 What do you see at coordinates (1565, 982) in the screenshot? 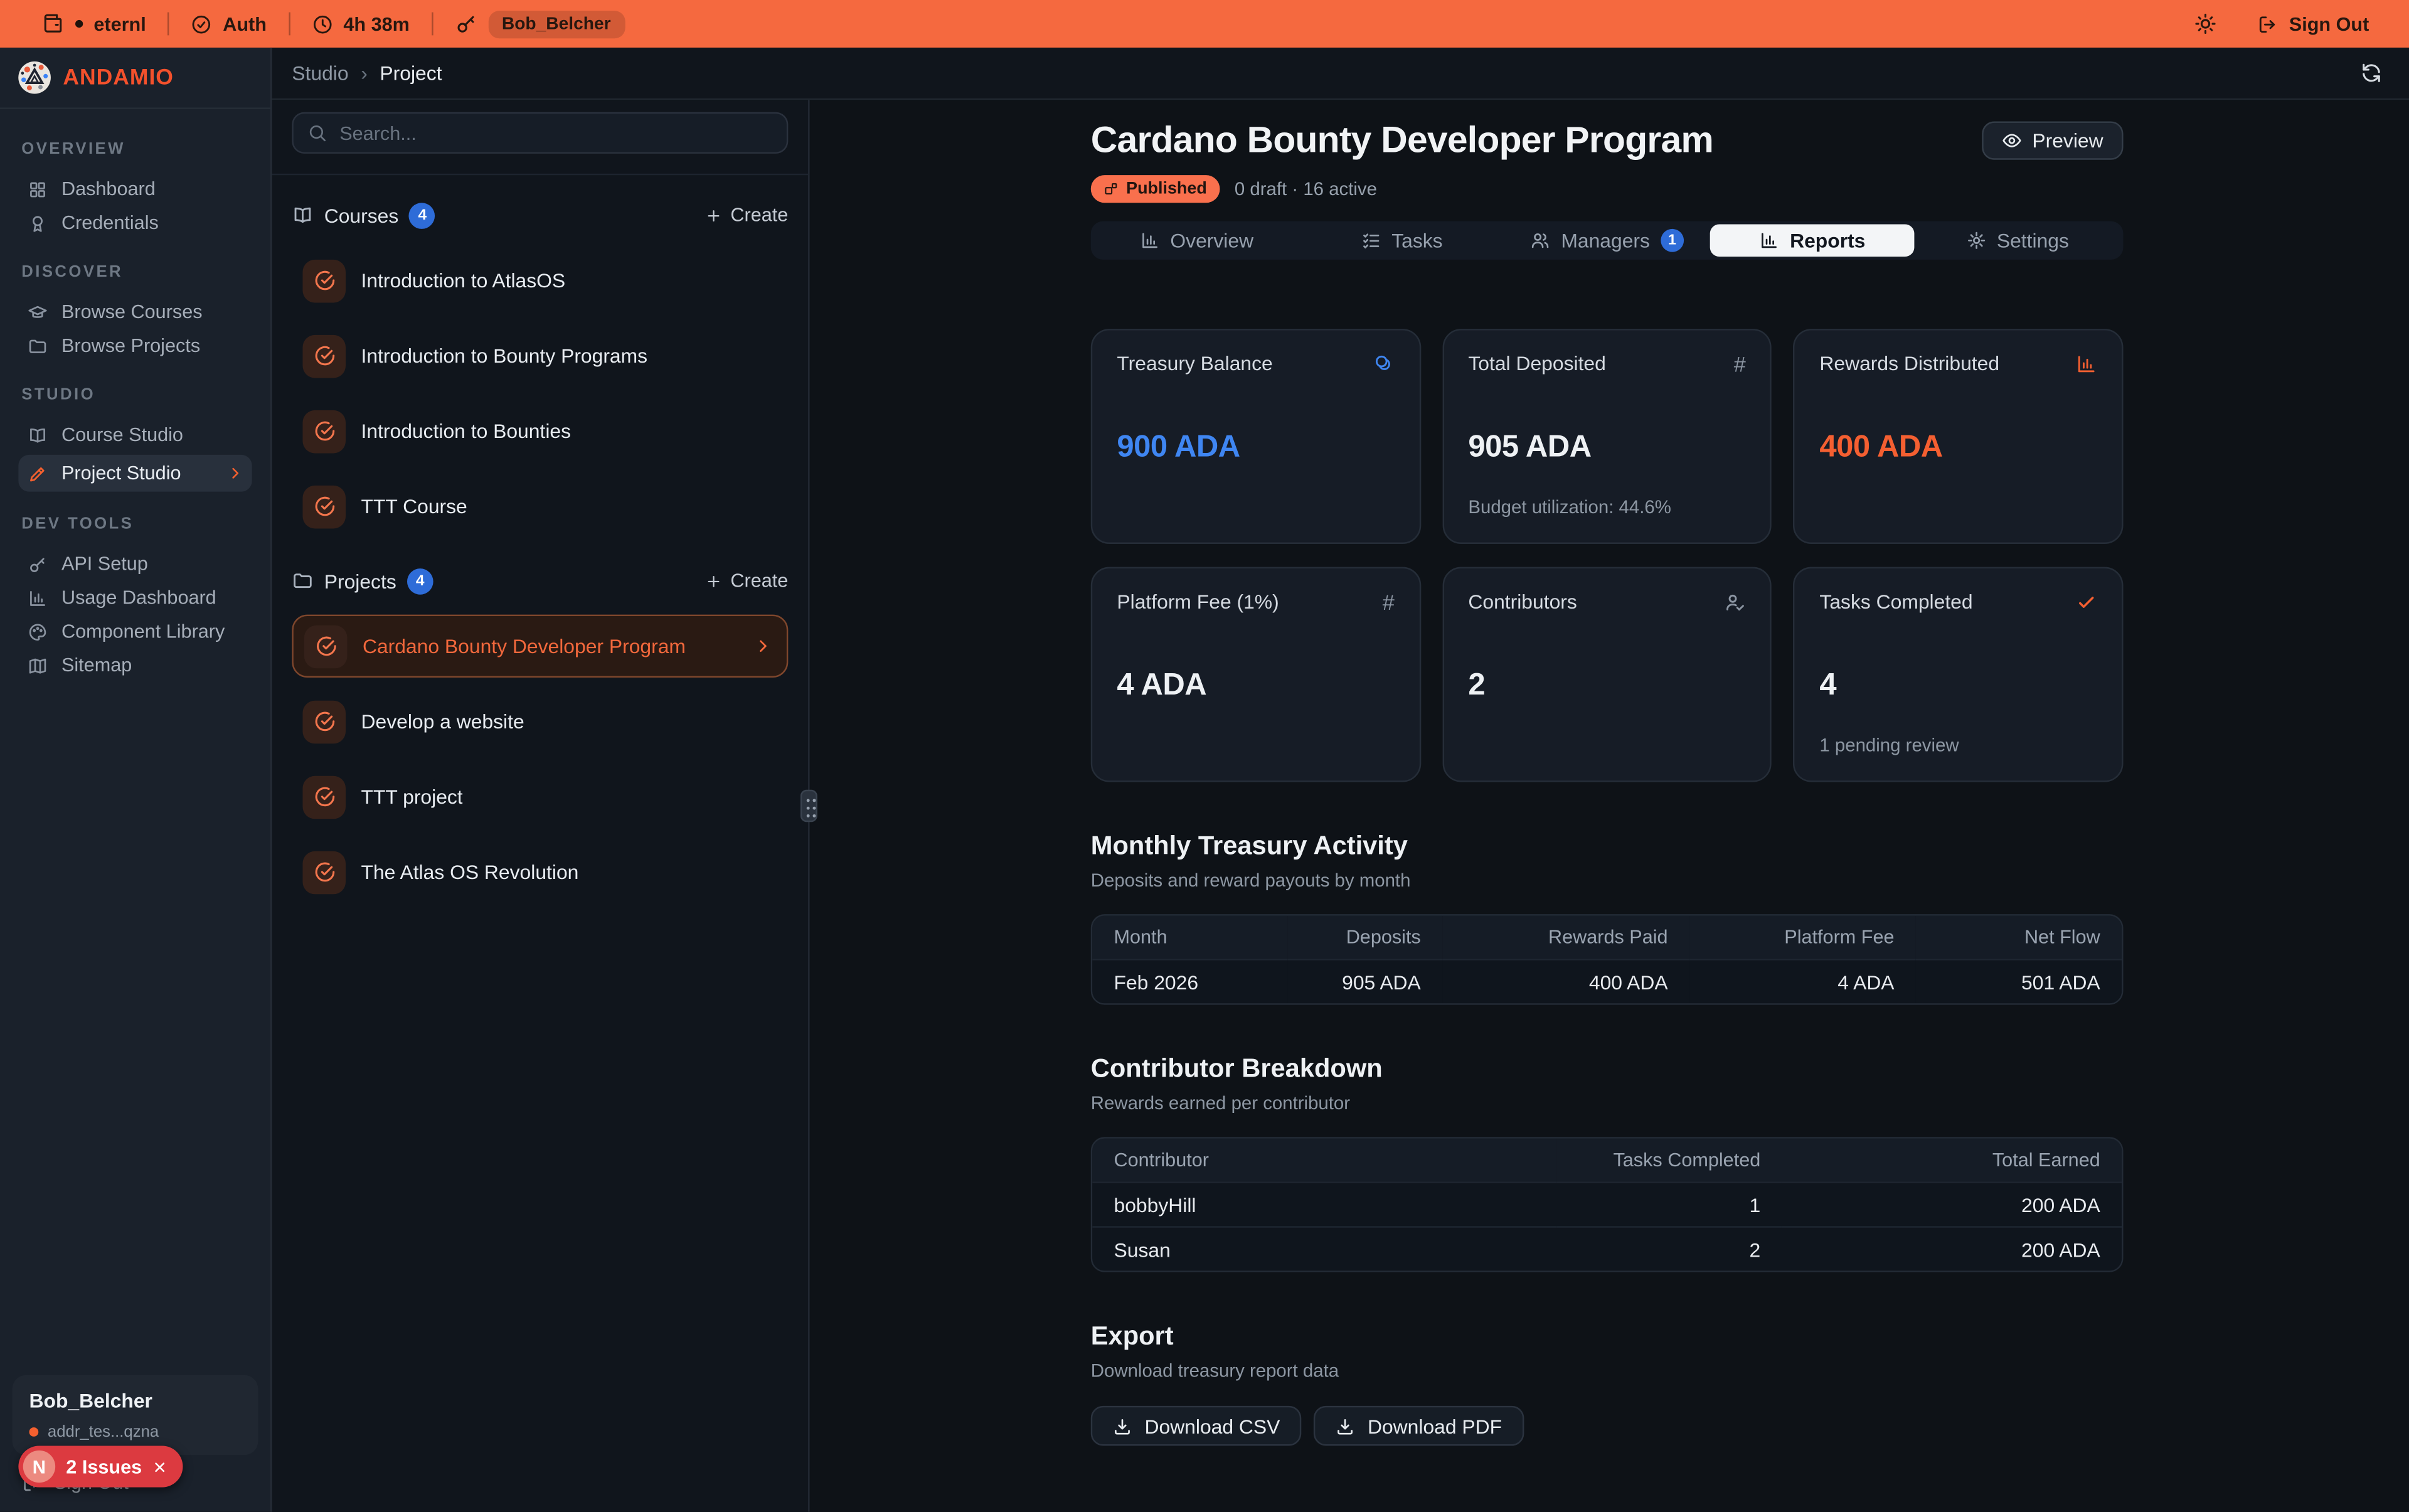
I see `cell-rewards-paid: 400 ADA` at bounding box center [1565, 982].